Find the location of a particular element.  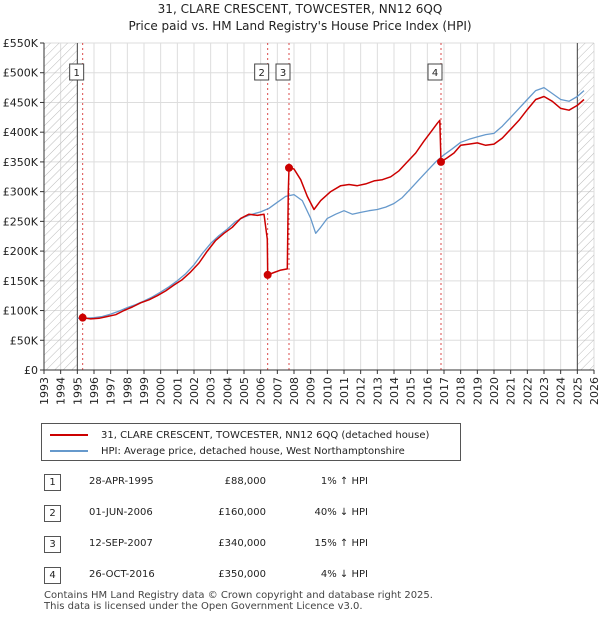

x-tick-label: 2019 is located at coordinates (477, 391).